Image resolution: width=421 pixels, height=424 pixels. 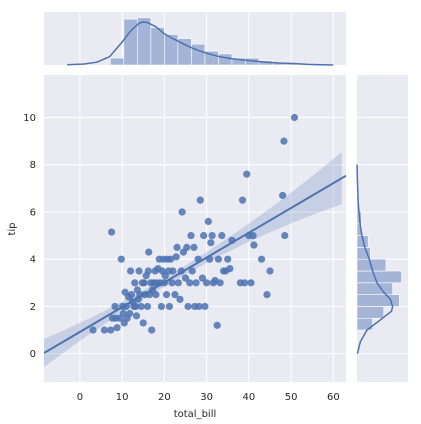 What do you see at coordinates (33, 165) in the screenshot?
I see `y-tick-label: 8` at bounding box center [33, 165].